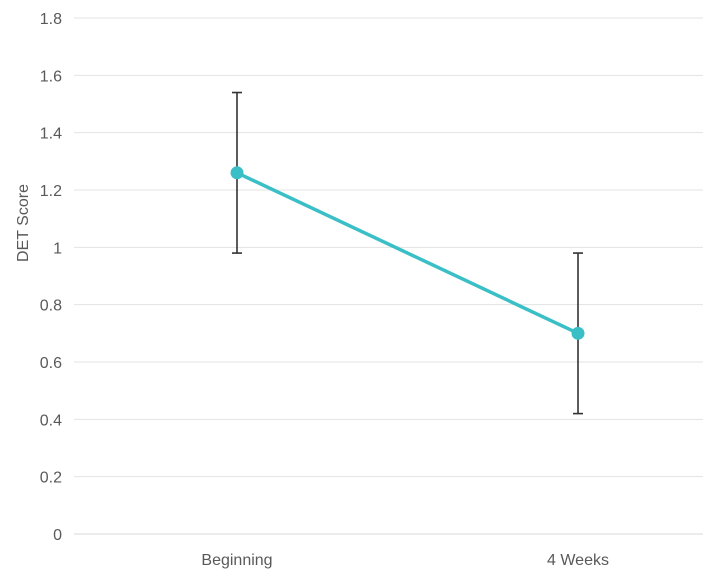 This screenshot has width=712, height=572. Describe the element at coordinates (578, 560) in the screenshot. I see `x-tick-label: 4 Weeks` at that location.